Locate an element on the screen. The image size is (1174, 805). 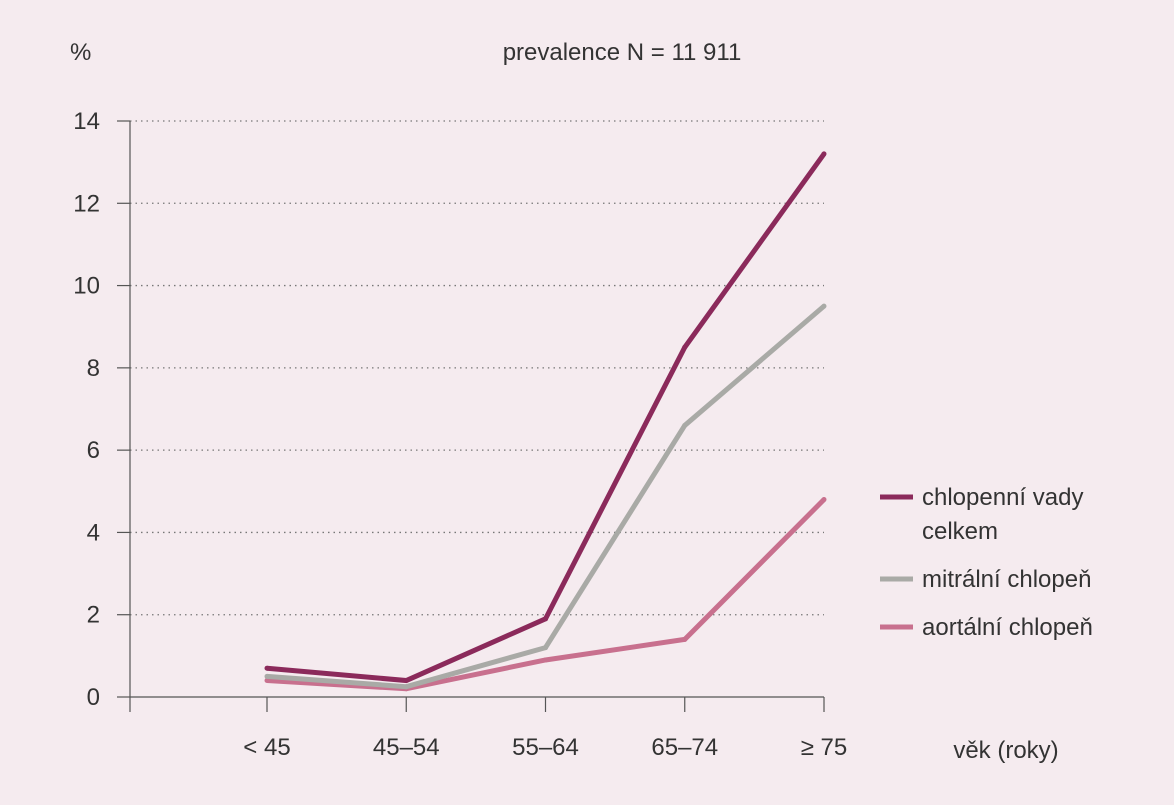
y-tick-label: 8 is located at coordinates (93, 368).